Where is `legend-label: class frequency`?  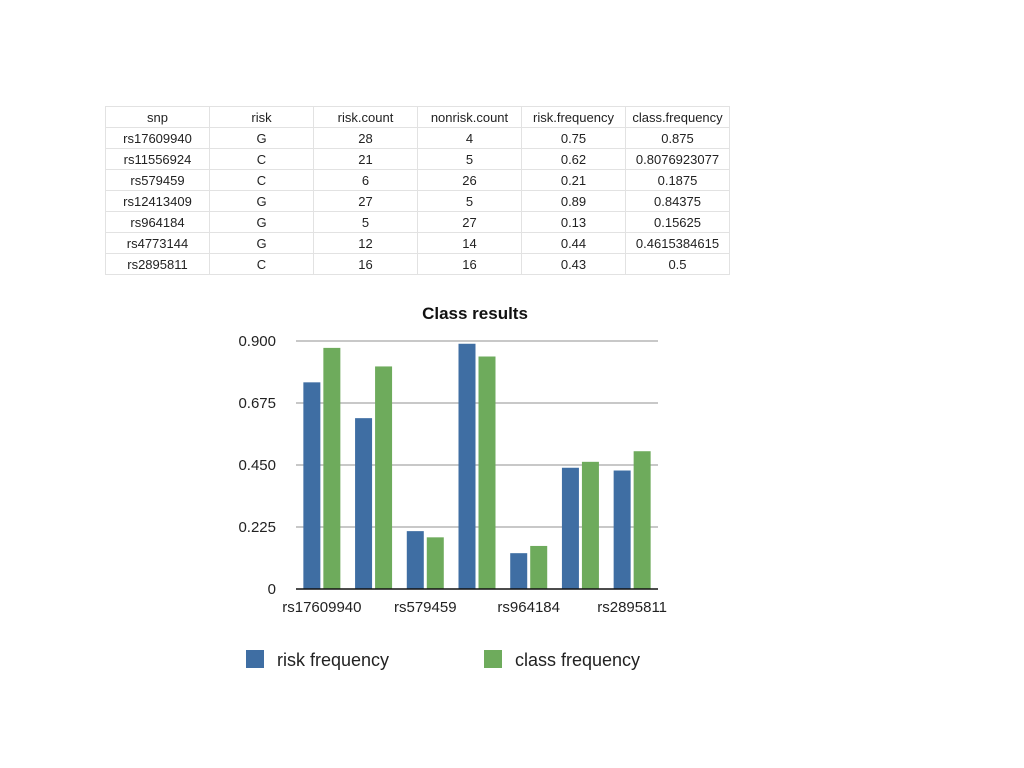 legend-label: class frequency is located at coordinates (577, 660).